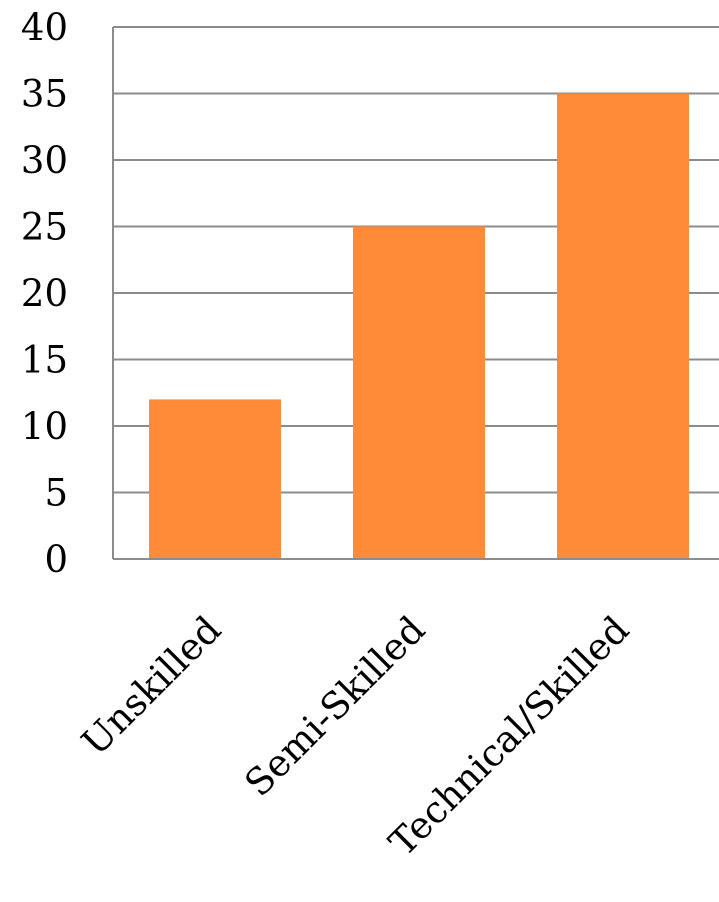 This screenshot has width=719, height=902. What do you see at coordinates (44, 160) in the screenshot?
I see `y-tick-label: 30` at bounding box center [44, 160].